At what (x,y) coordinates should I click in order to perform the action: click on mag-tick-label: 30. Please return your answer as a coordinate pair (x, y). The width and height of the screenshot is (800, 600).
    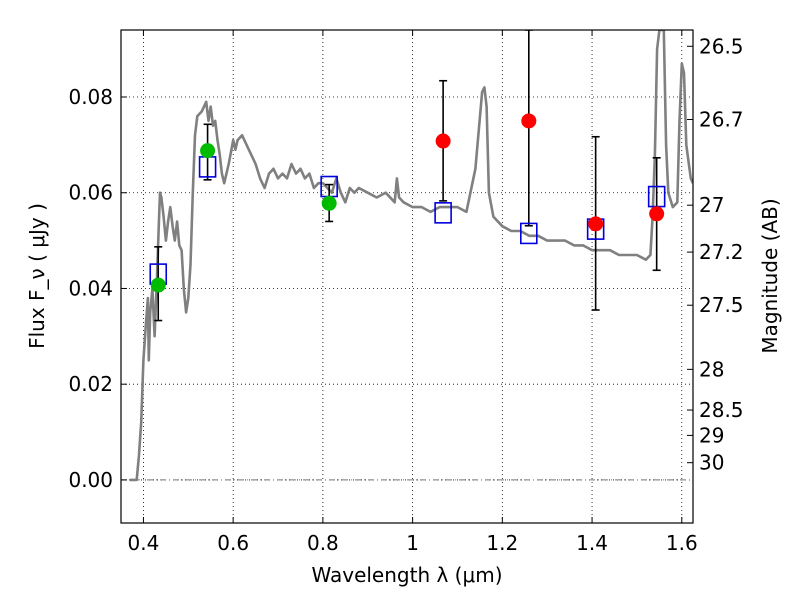
    Looking at the image, I should click on (711, 463).